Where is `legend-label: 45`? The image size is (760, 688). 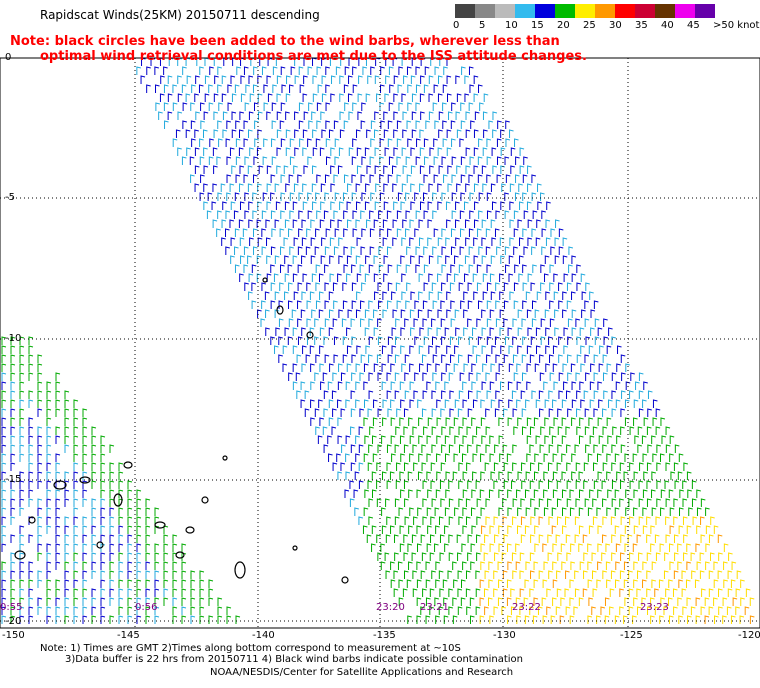
legend-label: 45 is located at coordinates (693, 25).